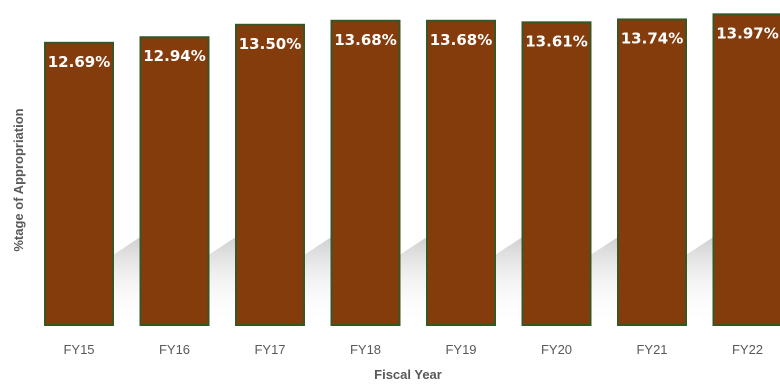  I want to click on bar-fy20, so click(556, 173).